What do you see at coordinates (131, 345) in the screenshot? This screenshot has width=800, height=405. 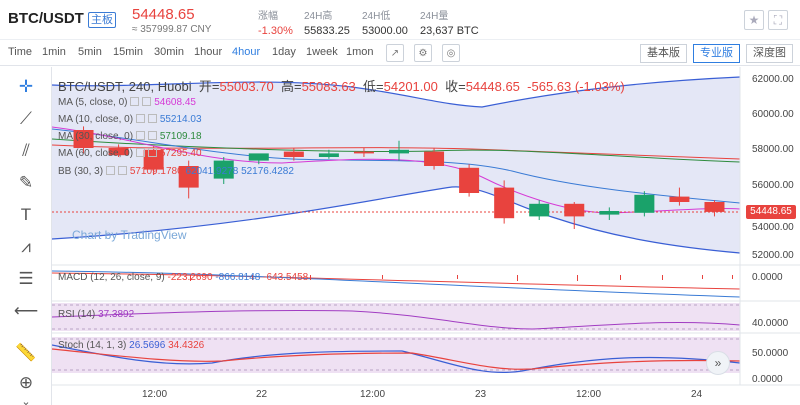 I see `legend-stoch: Stoch (14, 1, 3) 26.5696 34.4326` at bounding box center [131, 345].